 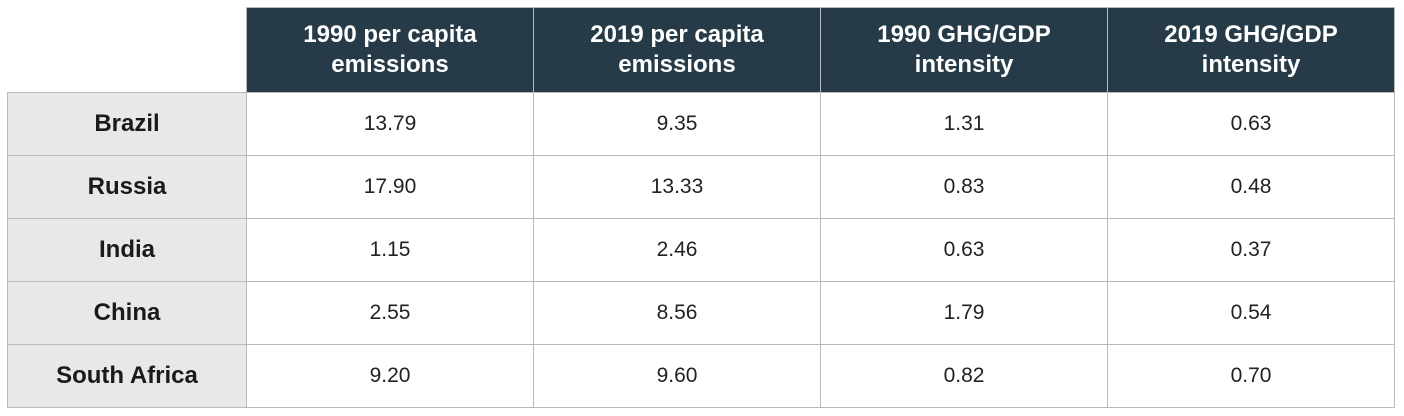 What do you see at coordinates (390, 313) in the screenshot?
I see `cell-china-1990-per-capita: 2.55` at bounding box center [390, 313].